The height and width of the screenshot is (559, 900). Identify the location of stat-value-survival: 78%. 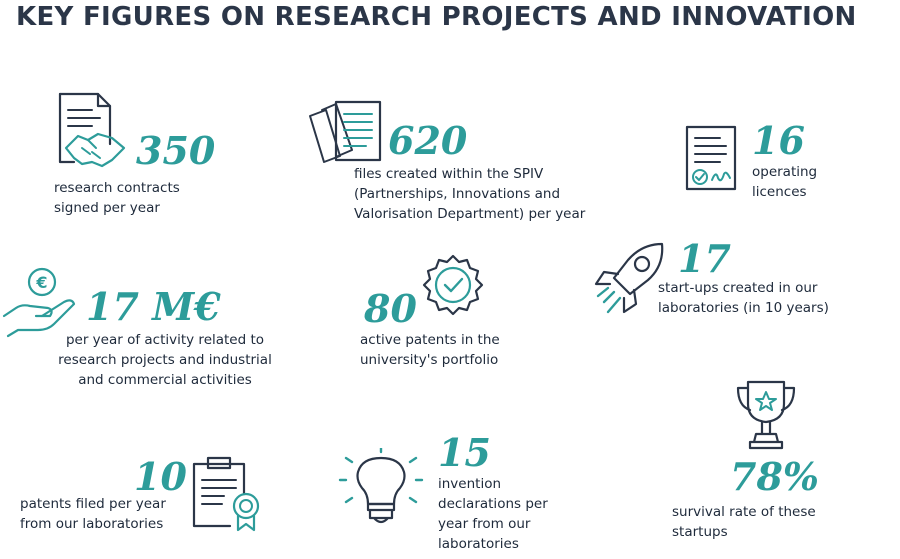
(774, 476).